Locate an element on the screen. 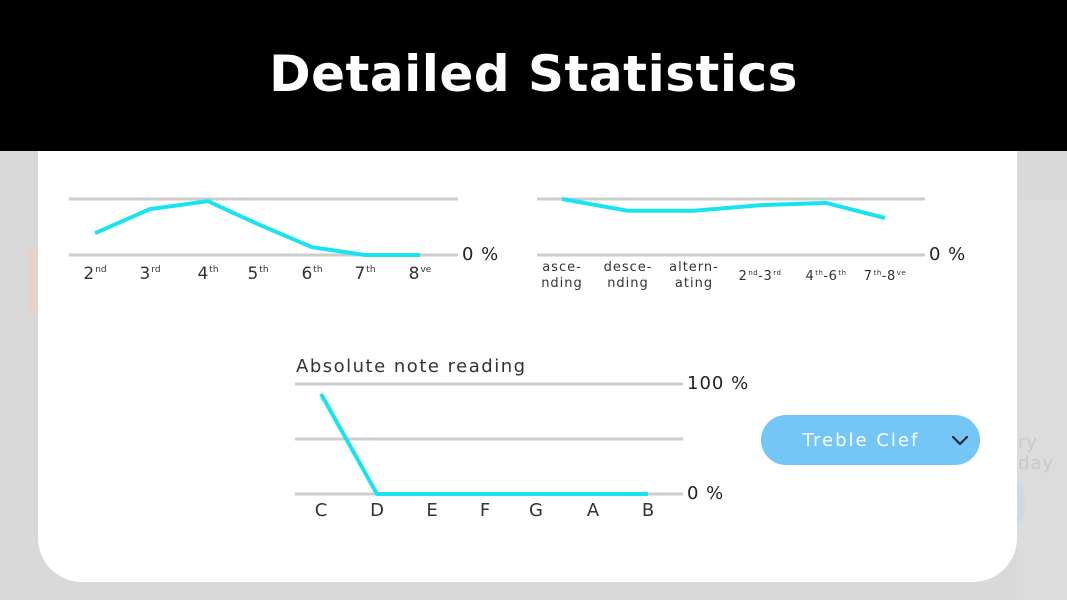 Image resolution: width=1067 pixels, height=600 pixels. clef-dropdown: Treble Clef is located at coordinates (870, 440).